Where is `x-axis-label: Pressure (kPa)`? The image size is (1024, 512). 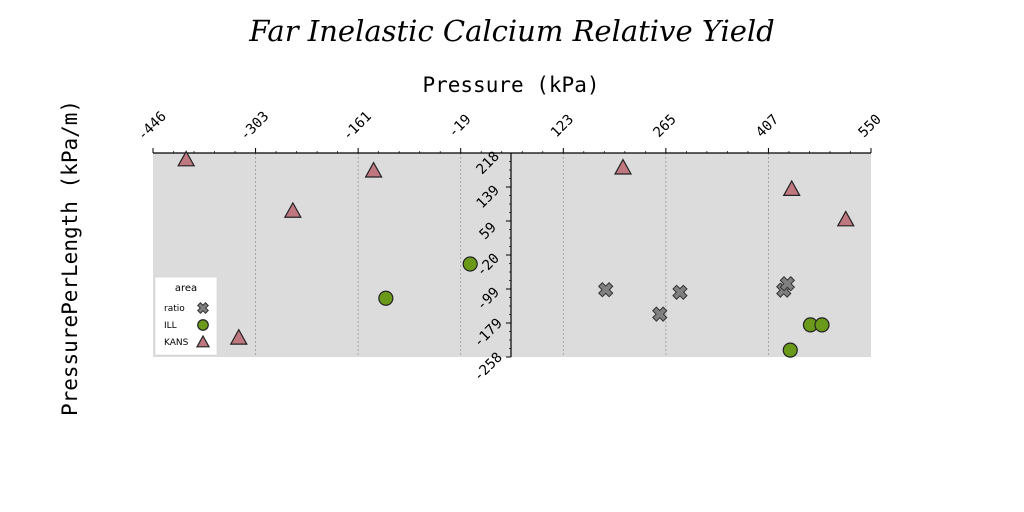
x-axis-label: Pressure (kPa) is located at coordinates (510, 85).